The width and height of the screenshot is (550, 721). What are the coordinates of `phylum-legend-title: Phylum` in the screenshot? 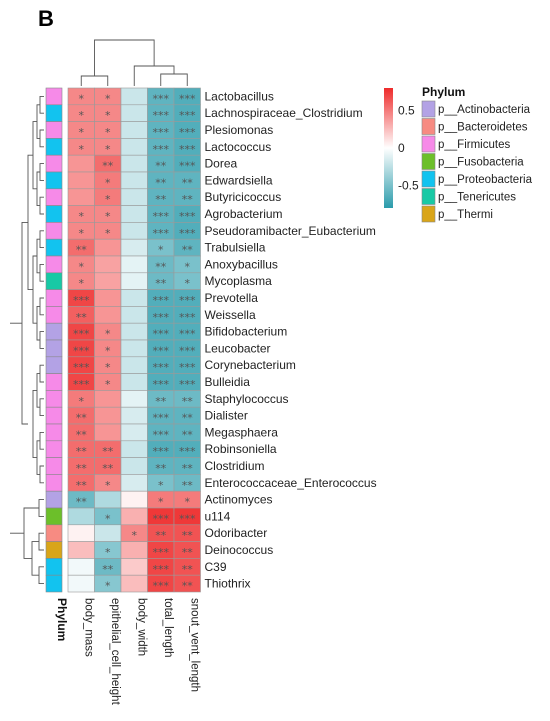 It's located at (443, 92).